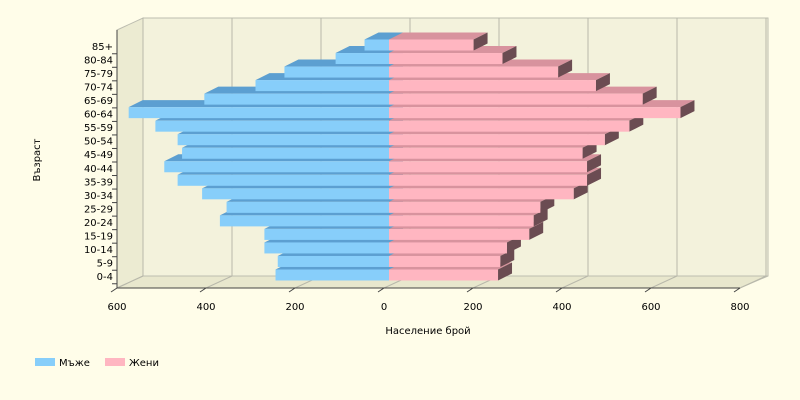 This screenshot has height=400, width=800. Describe the element at coordinates (98, 74) in the screenshot. I see `y-tick-label: 75-79` at that location.